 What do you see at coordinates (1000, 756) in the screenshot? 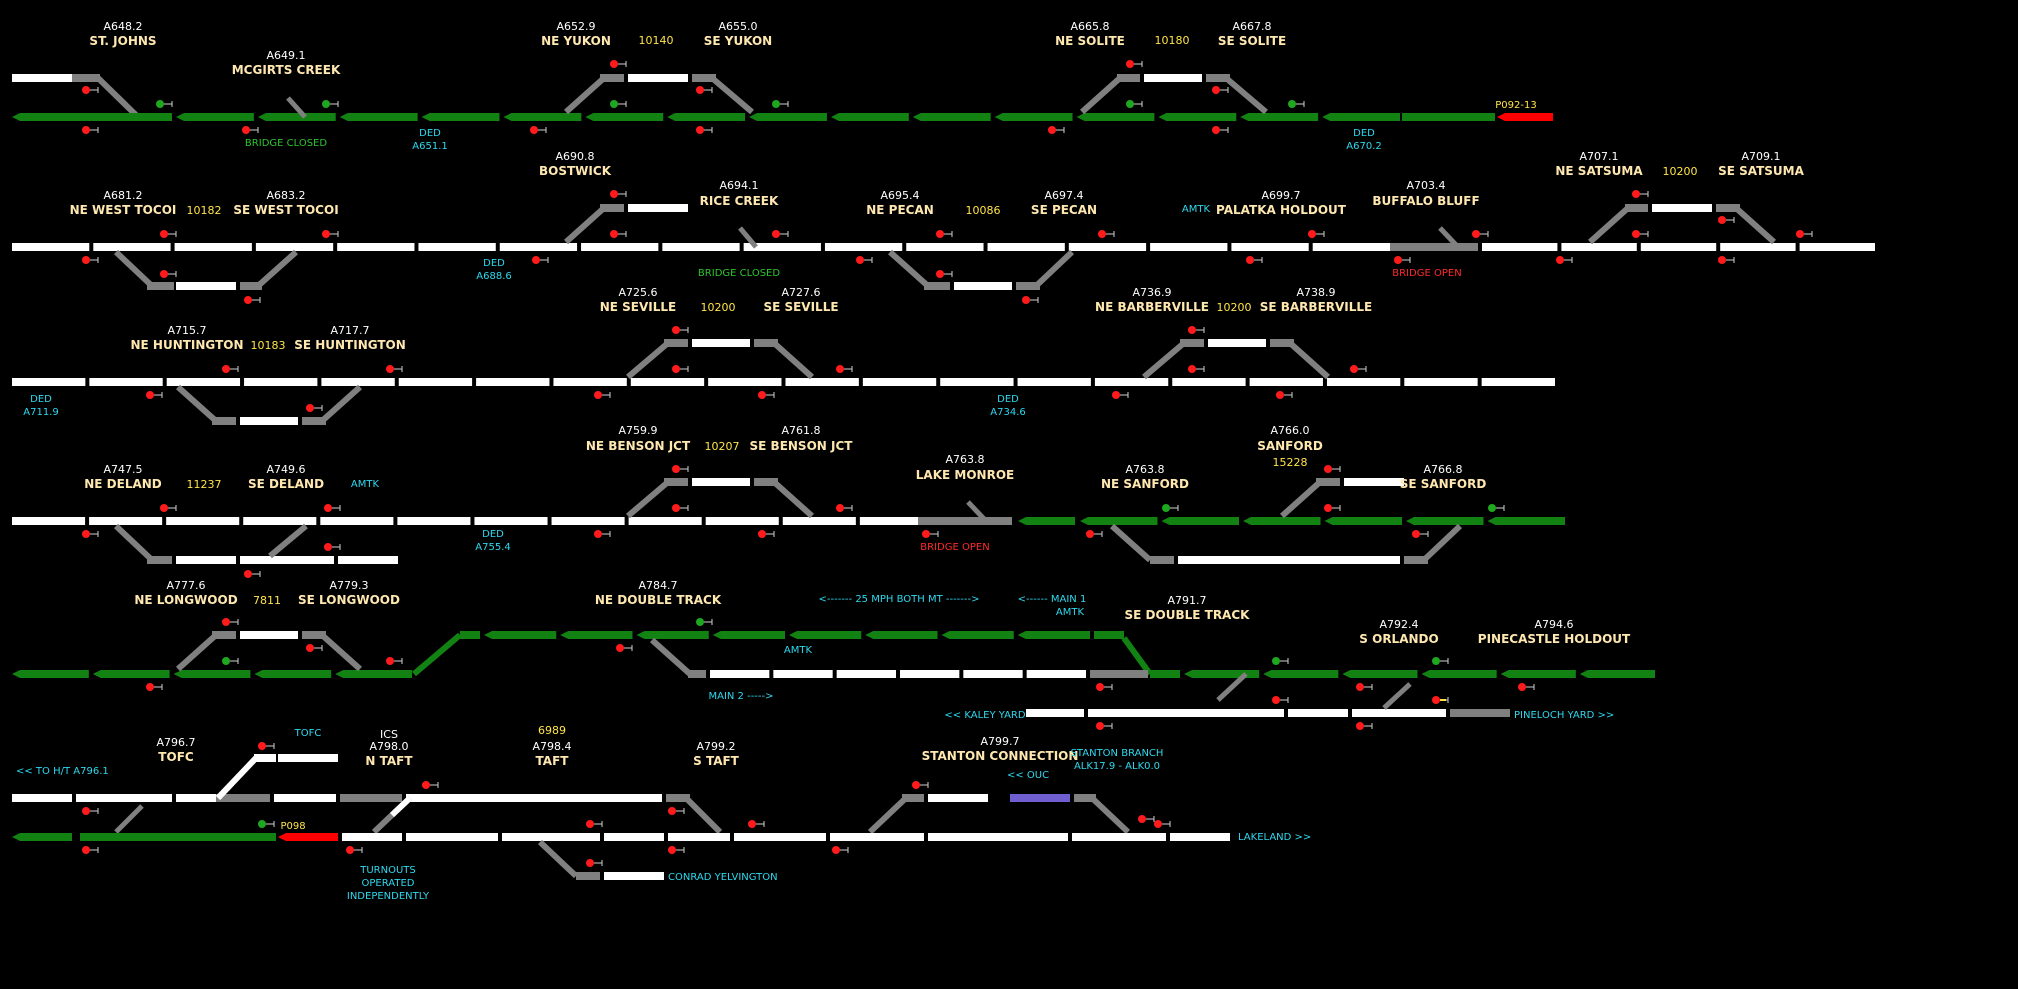
I see `station-label: STANTON CONNECTION` at bounding box center [1000, 756].